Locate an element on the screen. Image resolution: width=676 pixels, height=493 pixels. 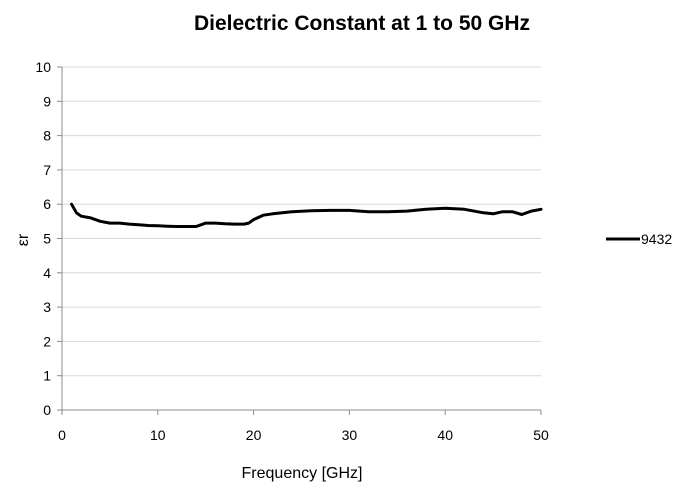
y-tick-label: 10 is located at coordinates (43, 67).